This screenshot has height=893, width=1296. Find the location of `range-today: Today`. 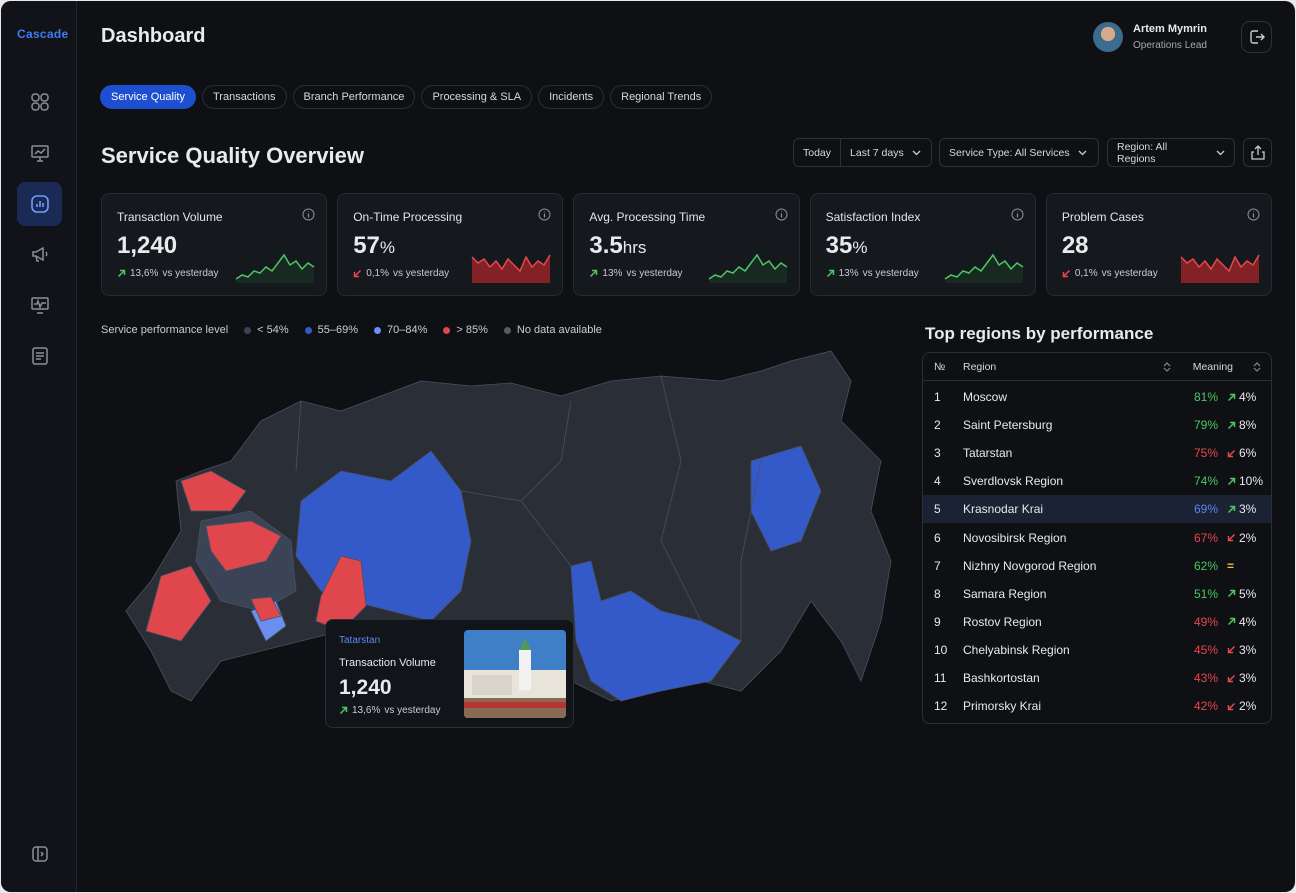

range-today: Today is located at coordinates (818, 152).